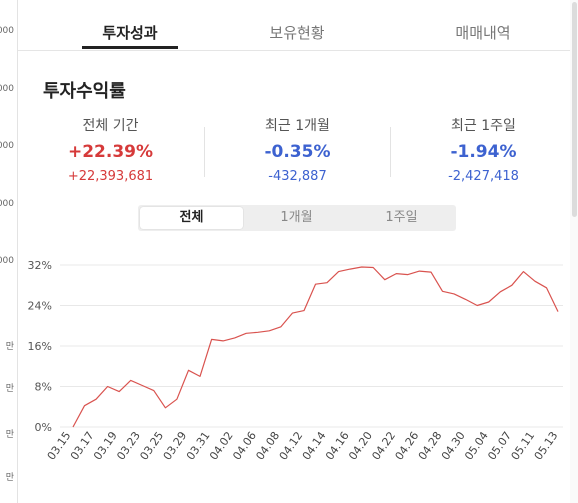  I want to click on x-tick-label: 04.30, so click(453, 445).